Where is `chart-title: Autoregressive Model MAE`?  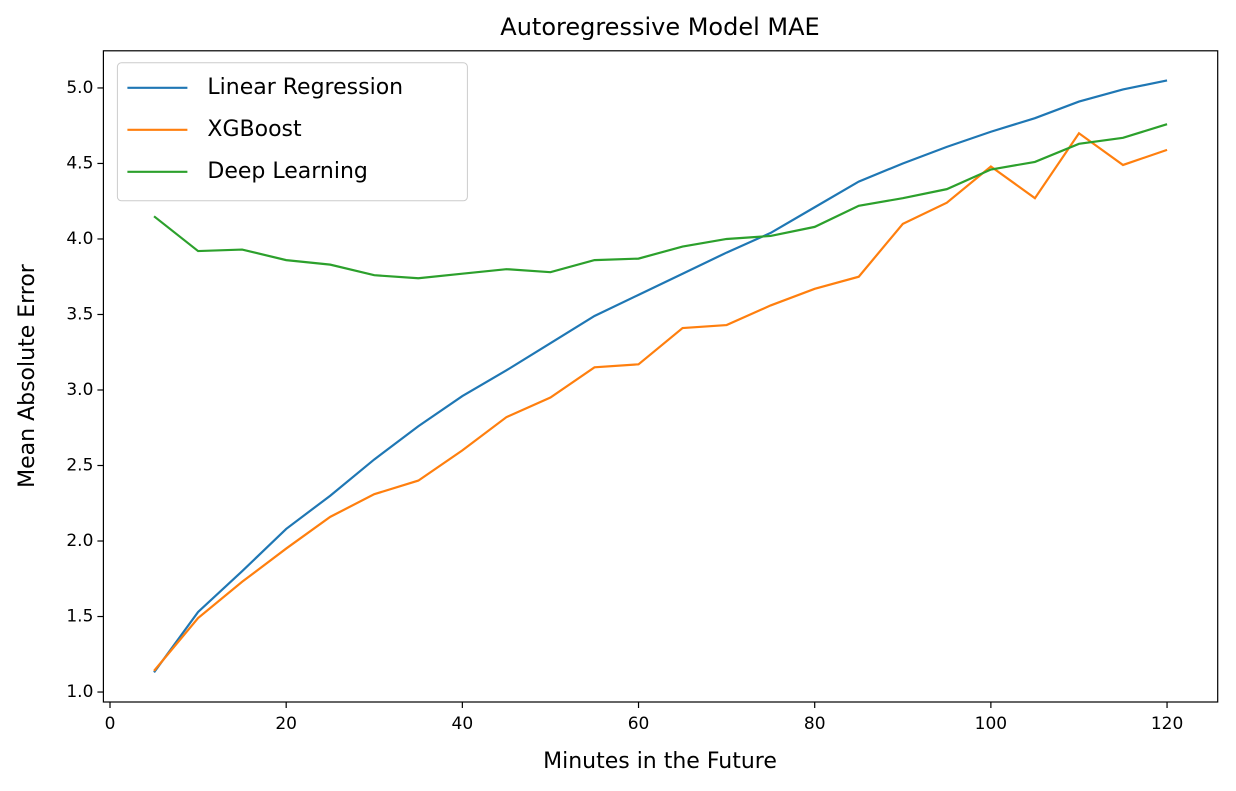
chart-title: Autoregressive Model MAE is located at coordinates (659, 27).